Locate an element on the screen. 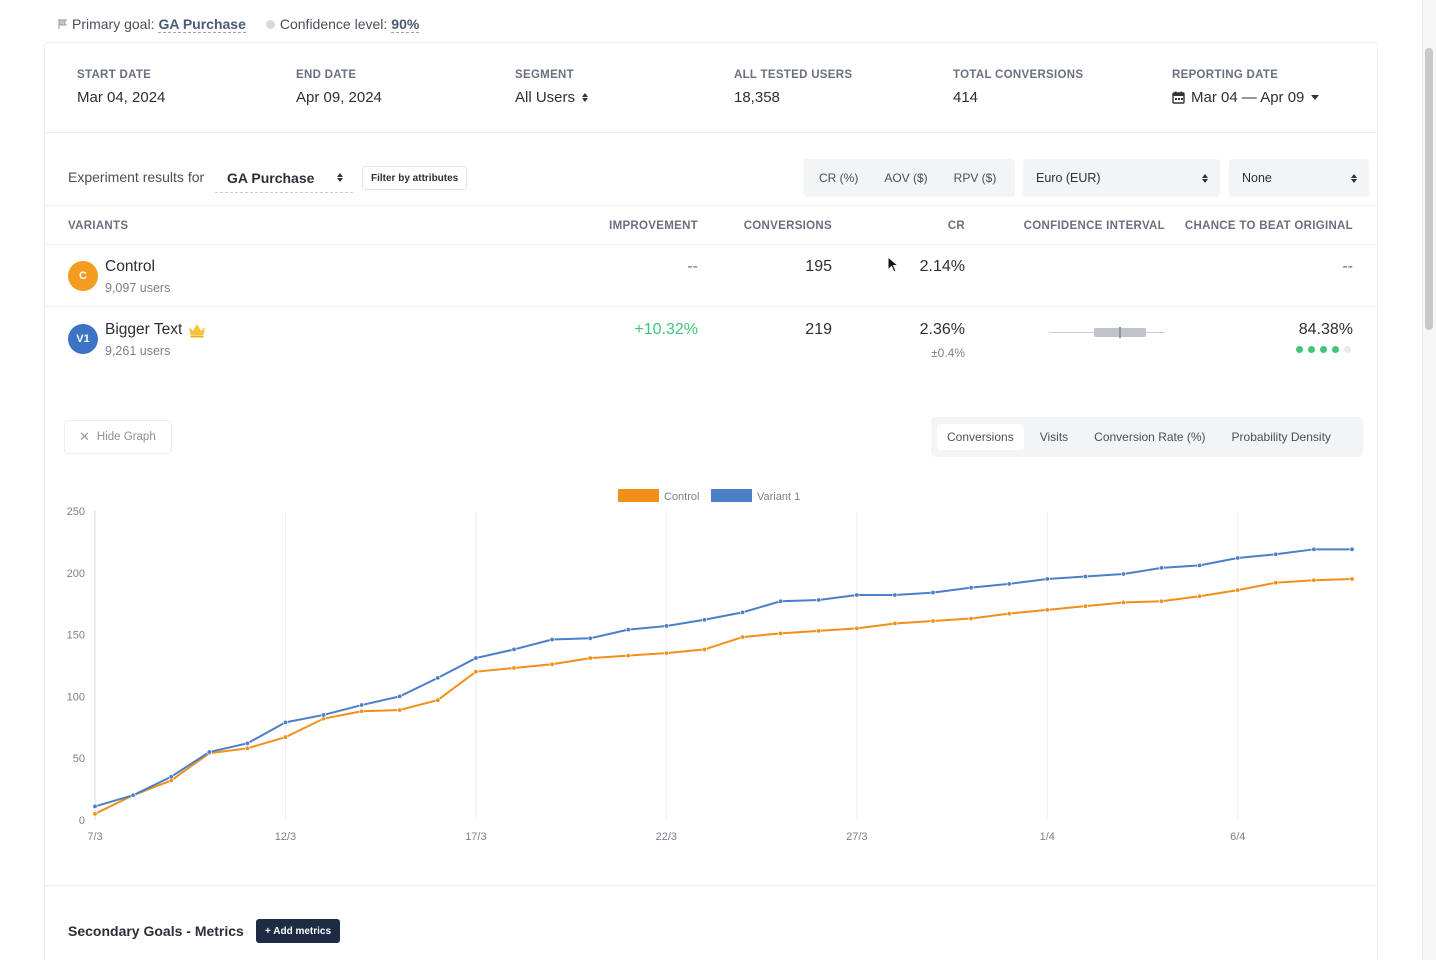 The height and width of the screenshot is (960, 1436). col-conversions: CONVERSIONS is located at coordinates (787, 226).